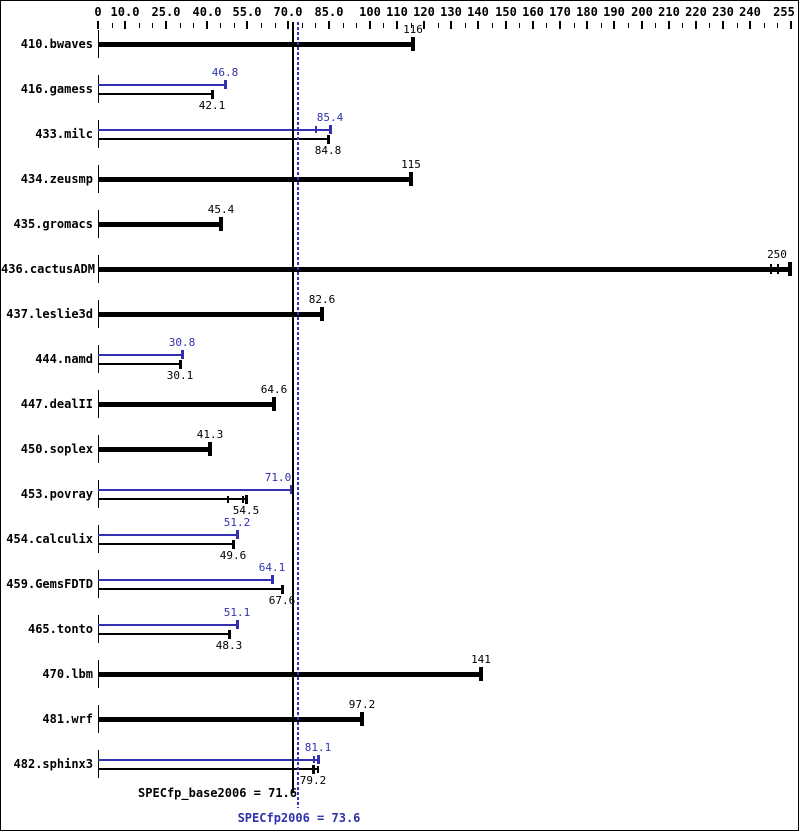 The height and width of the screenshot is (831, 799). I want to click on axis-tick-label: 230, so click(723, 12).